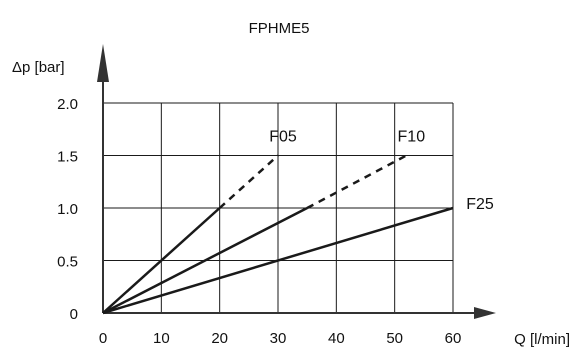 This screenshot has height=350, width=581. I want to click on series-dashed-f10, so click(356, 182).